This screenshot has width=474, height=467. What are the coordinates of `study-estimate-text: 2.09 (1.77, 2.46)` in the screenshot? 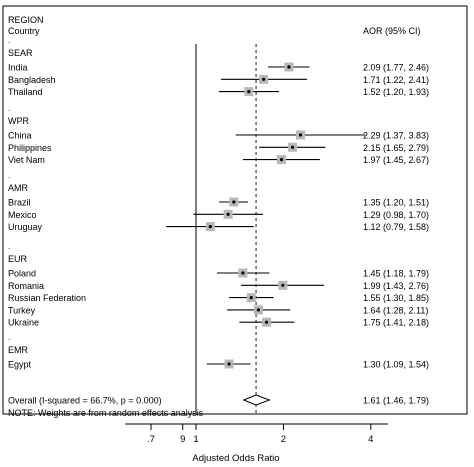 It's located at (396, 68).